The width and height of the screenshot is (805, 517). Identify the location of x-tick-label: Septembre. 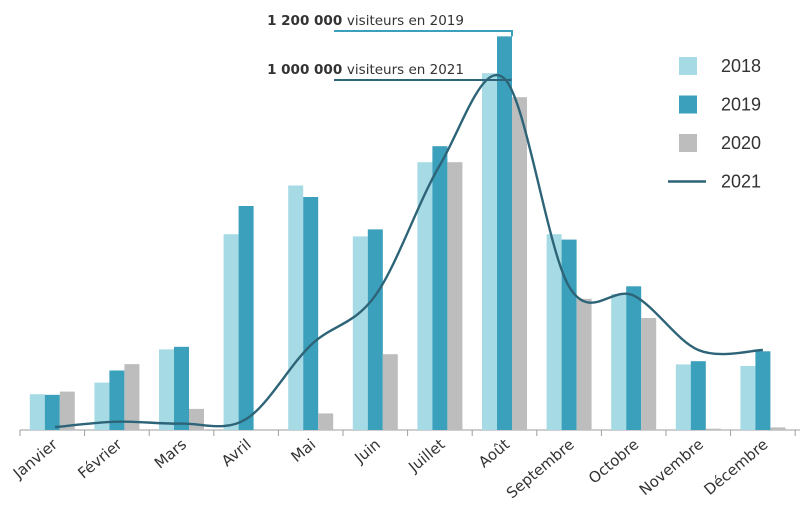
(540, 468).